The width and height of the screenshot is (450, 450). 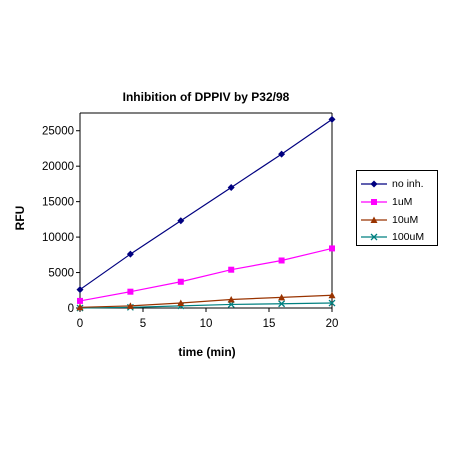 I want to click on y-tick-label-0: 0, so click(x=71, y=309).